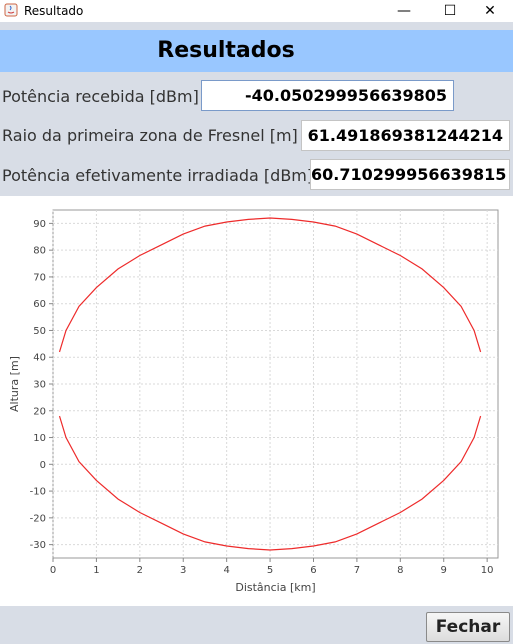  Describe the element at coordinates (38, 545) in the screenshot. I see `y-tick-label: -30` at that location.